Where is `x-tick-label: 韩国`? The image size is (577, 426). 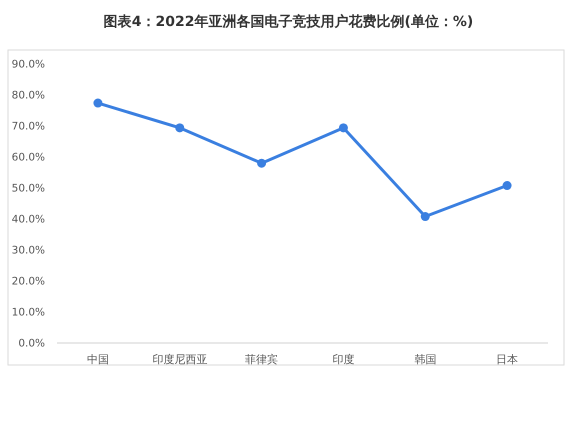 x-tick-label: 韩国 is located at coordinates (425, 359).